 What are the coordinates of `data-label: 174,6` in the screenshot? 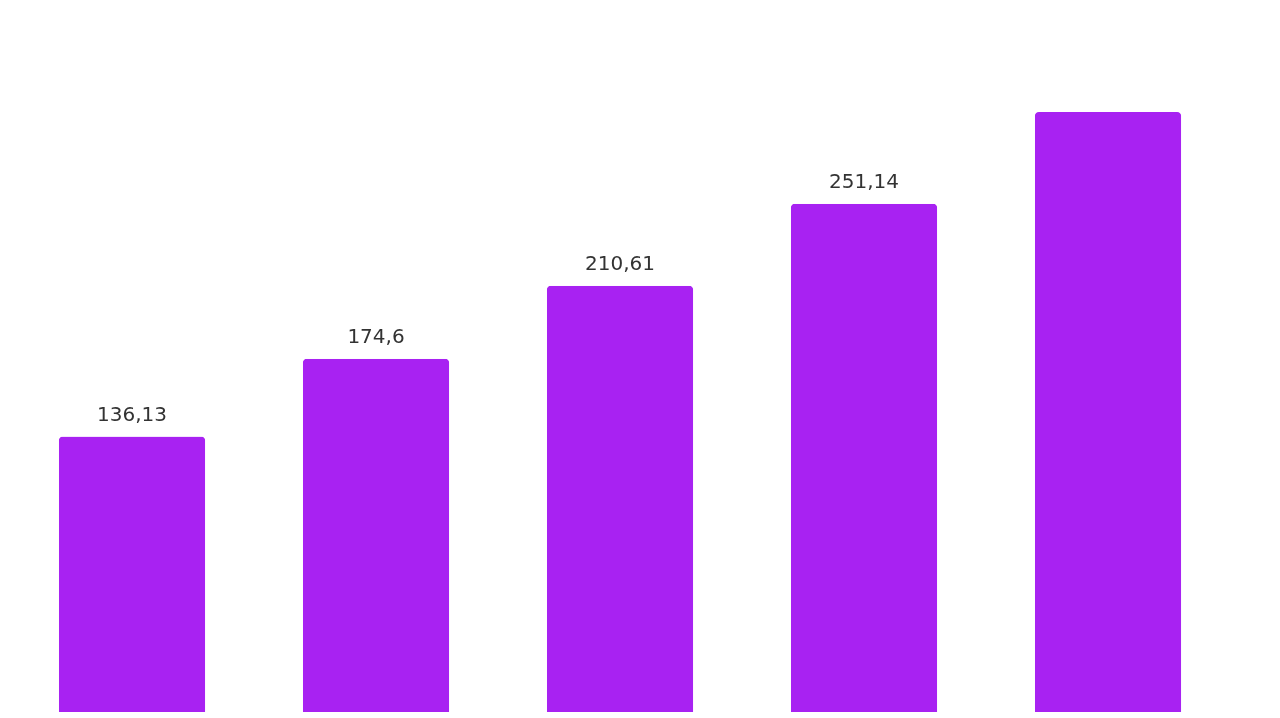 It's located at (376, 335).